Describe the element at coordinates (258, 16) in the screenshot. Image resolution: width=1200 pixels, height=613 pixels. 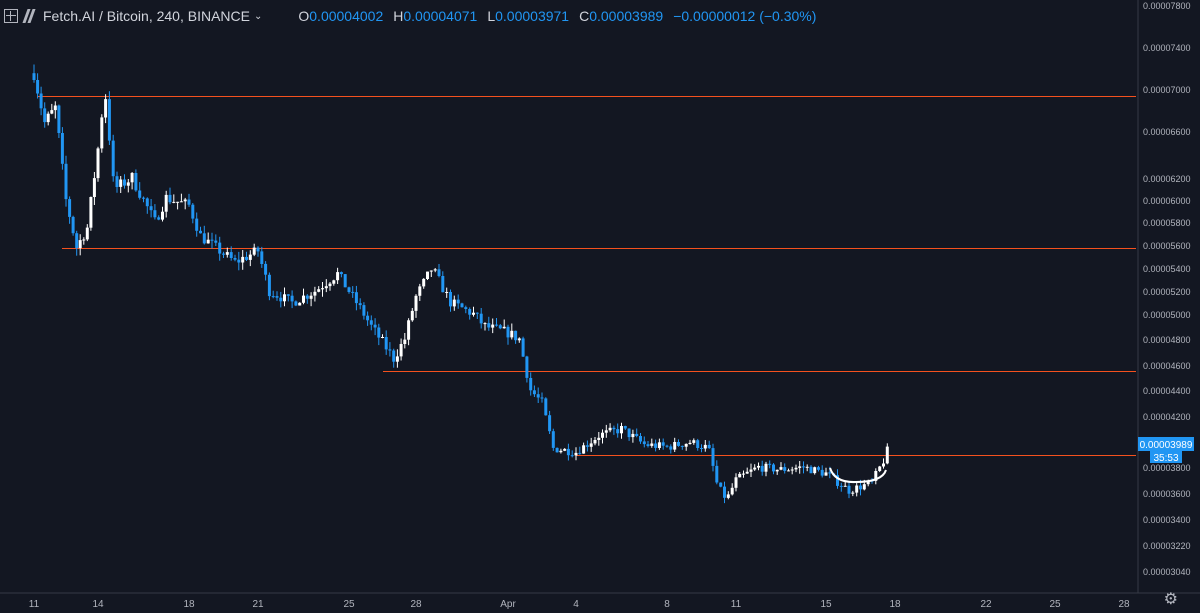
I see `chevron-down-icon: ⌄` at that location.